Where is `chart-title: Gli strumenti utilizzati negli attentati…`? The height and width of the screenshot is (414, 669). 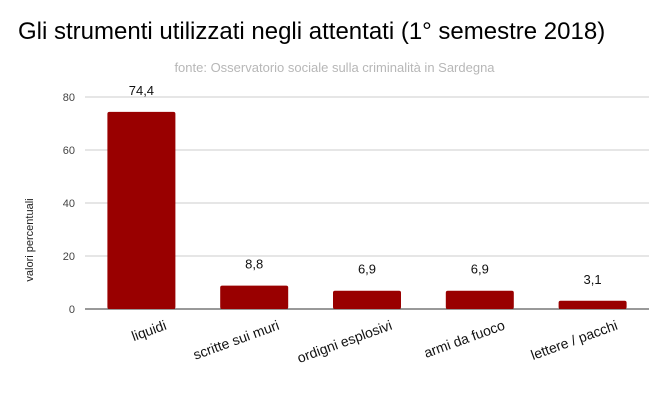
chart-title: Gli strumenti utilizzati negli attentati… is located at coordinates (312, 31).